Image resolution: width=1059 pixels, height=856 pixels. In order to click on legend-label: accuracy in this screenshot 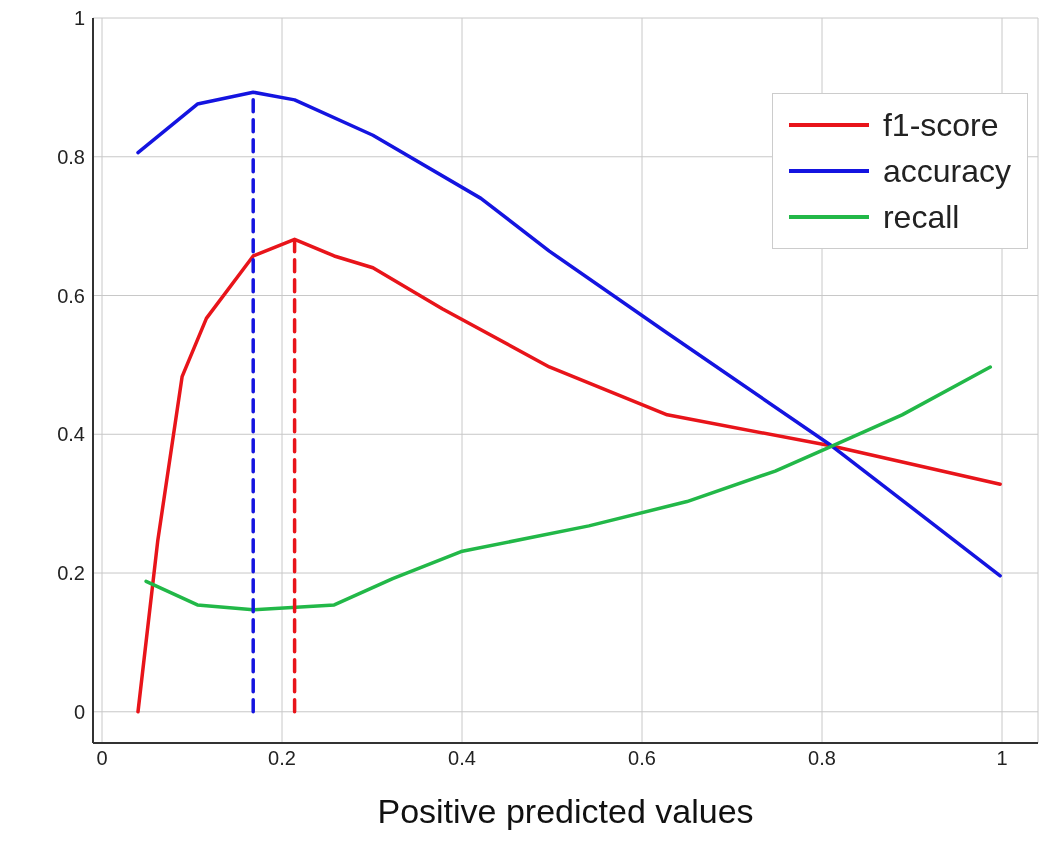, I will do `click(946, 171)`.